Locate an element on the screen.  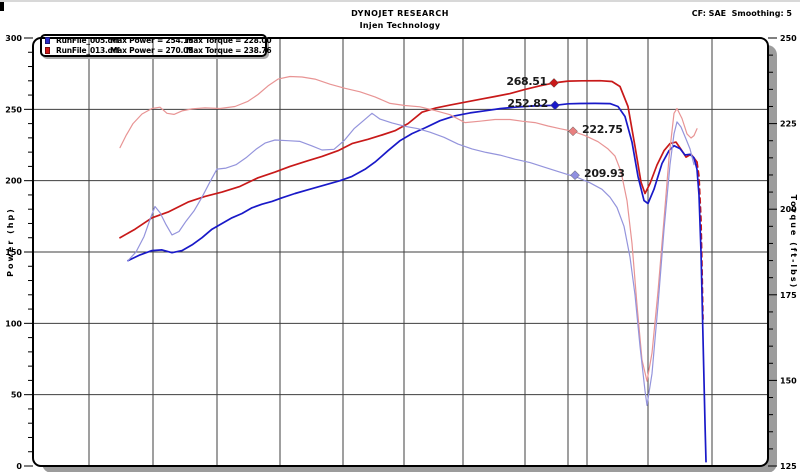
y-left-tick-label: 0 is located at coordinates (19, 466).